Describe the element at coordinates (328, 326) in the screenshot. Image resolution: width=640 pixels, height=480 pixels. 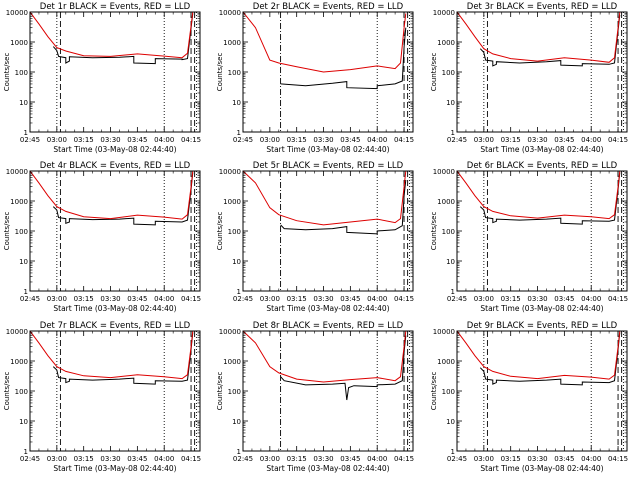
I see `panel-title: Det 8r BLACK = Events, RED = LLD` at that location.